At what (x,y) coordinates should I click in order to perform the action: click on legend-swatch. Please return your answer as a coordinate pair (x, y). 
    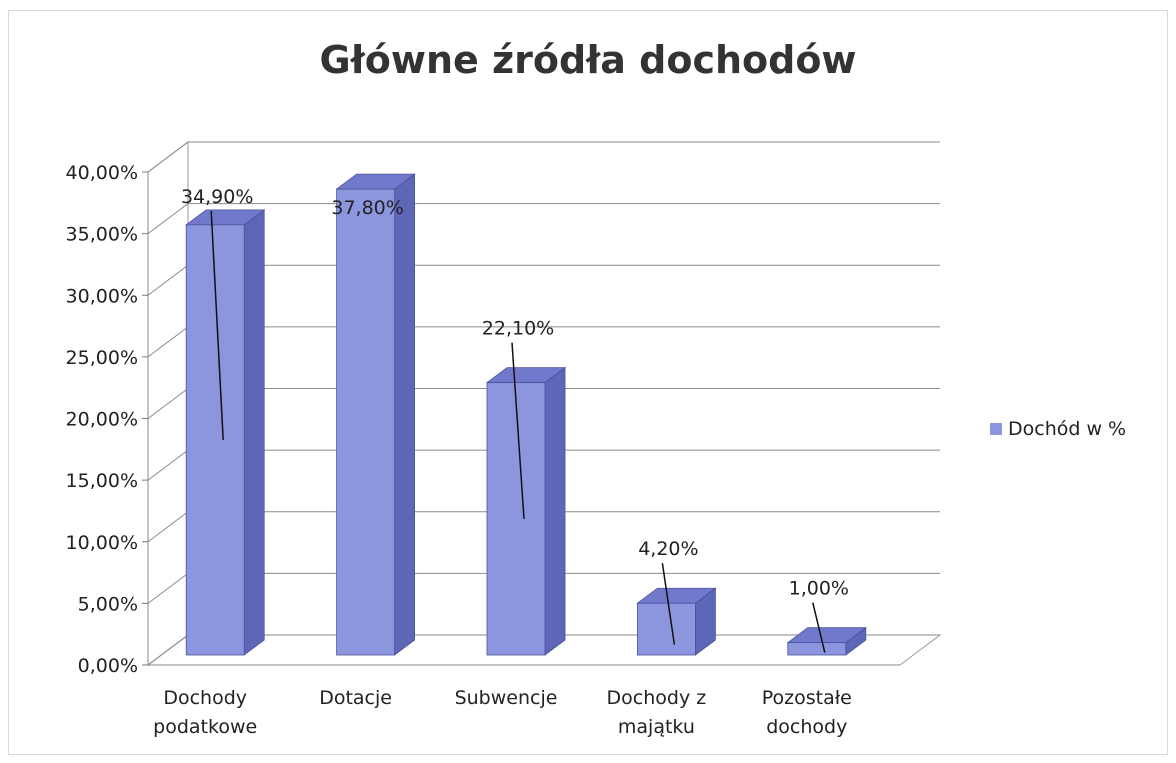
    Looking at the image, I should click on (996, 429).